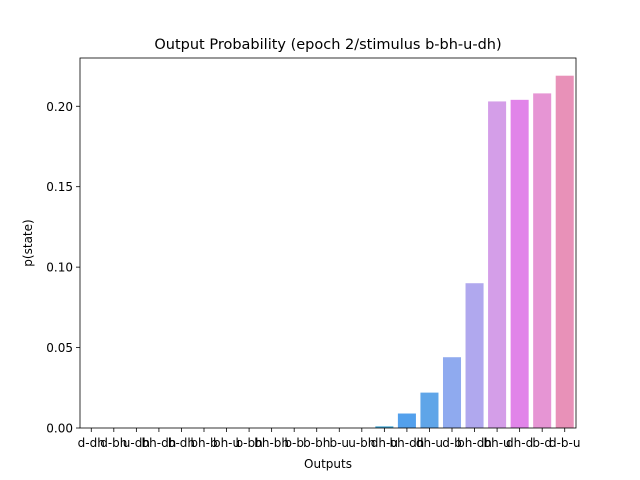 This screenshot has height=480, width=640. What do you see at coordinates (294, 443) in the screenshot?
I see `x-tick-label-9: b-b` at bounding box center [294, 443].